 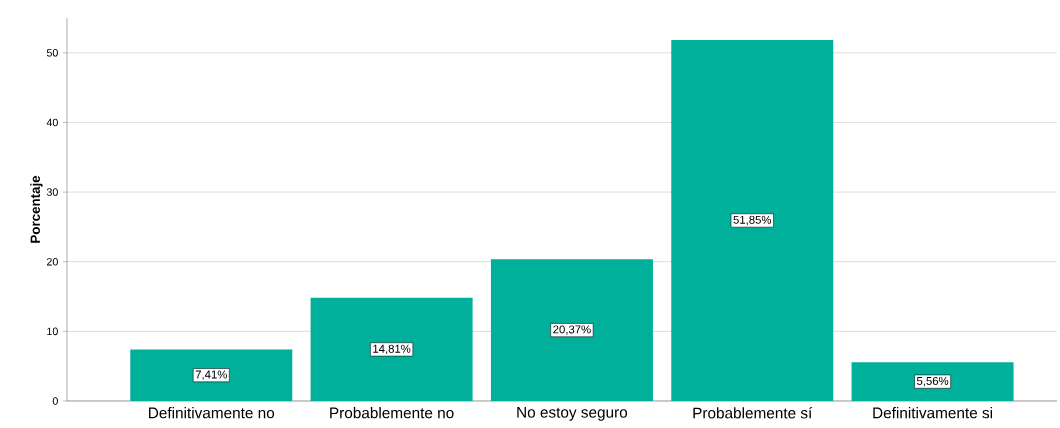 I want to click on x-tick-label: Definitivamente no, so click(x=212, y=413).